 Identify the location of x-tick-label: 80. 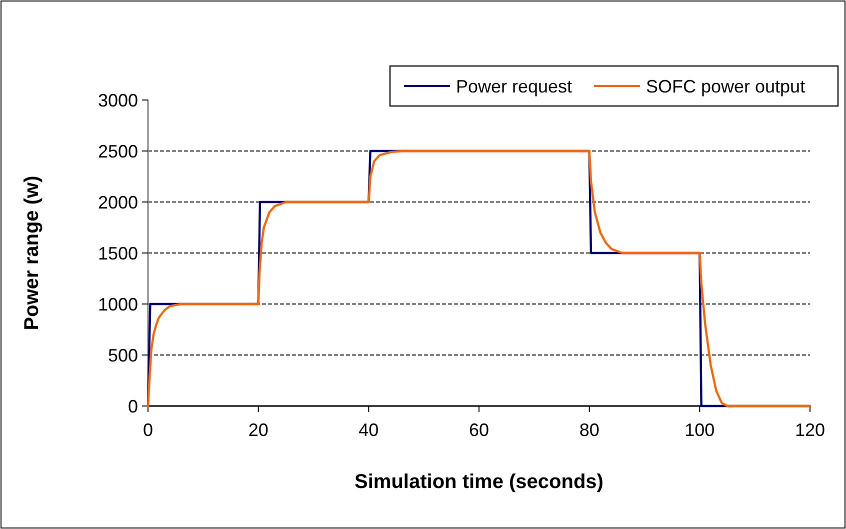
(589, 430).